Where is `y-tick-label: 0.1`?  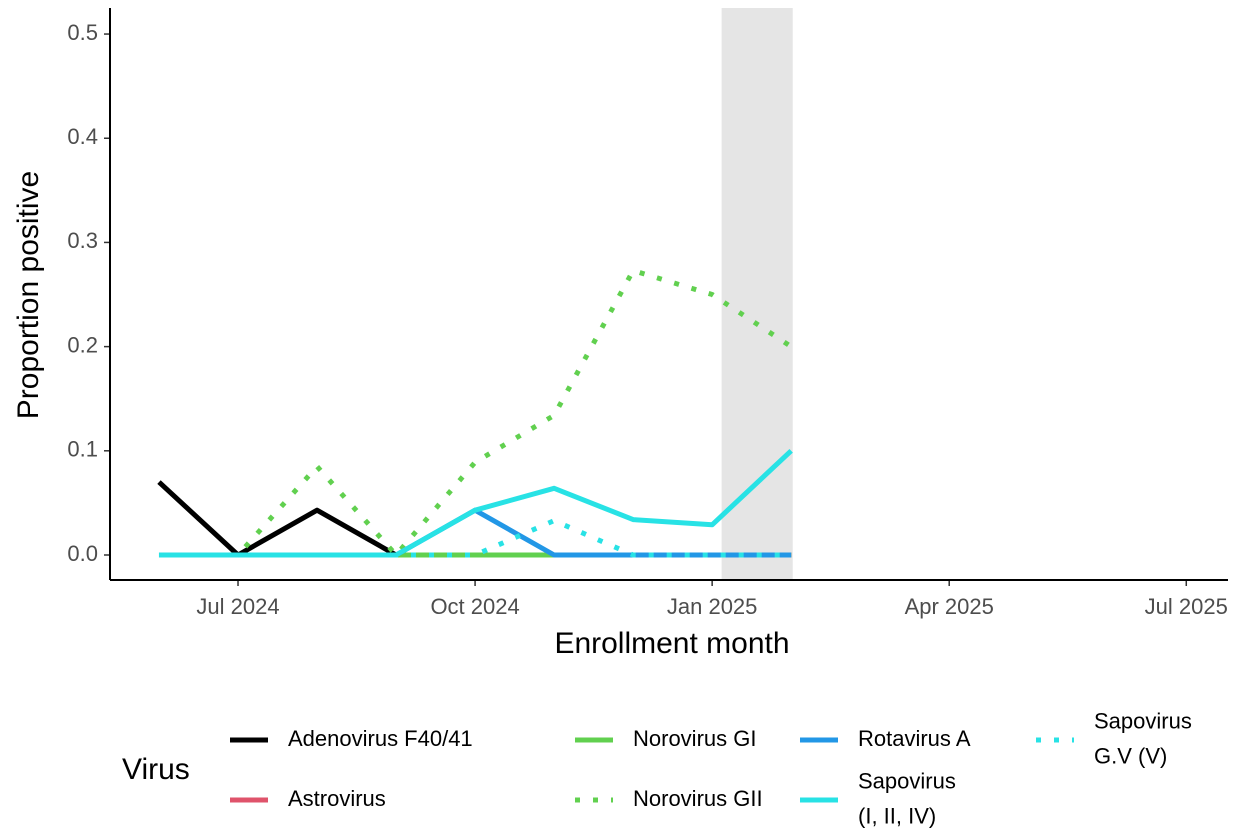
y-tick-label: 0.1 is located at coordinates (82, 449).